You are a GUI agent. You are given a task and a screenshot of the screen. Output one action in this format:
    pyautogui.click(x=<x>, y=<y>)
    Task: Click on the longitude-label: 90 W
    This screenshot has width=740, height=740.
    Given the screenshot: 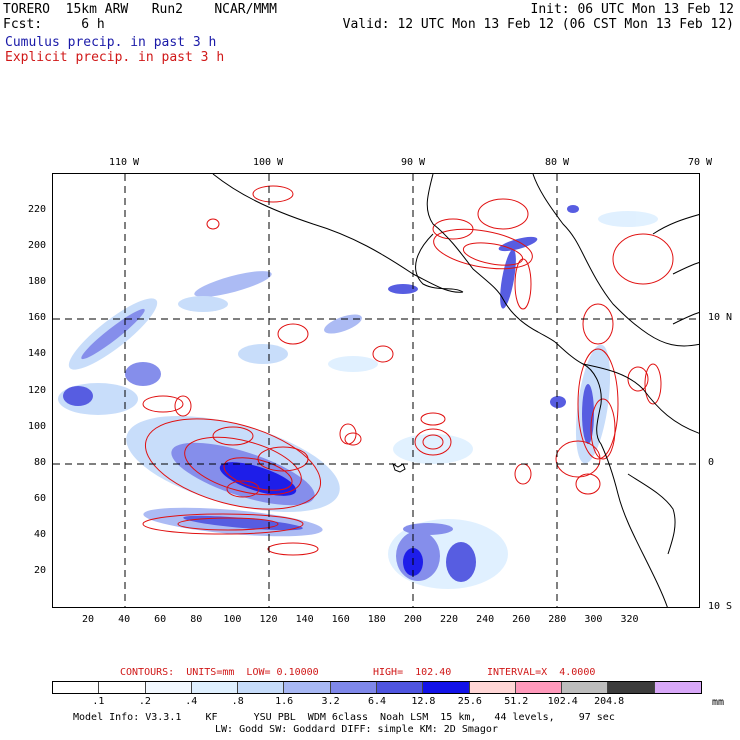 What is the action you would take?
    pyautogui.click(x=413, y=162)
    